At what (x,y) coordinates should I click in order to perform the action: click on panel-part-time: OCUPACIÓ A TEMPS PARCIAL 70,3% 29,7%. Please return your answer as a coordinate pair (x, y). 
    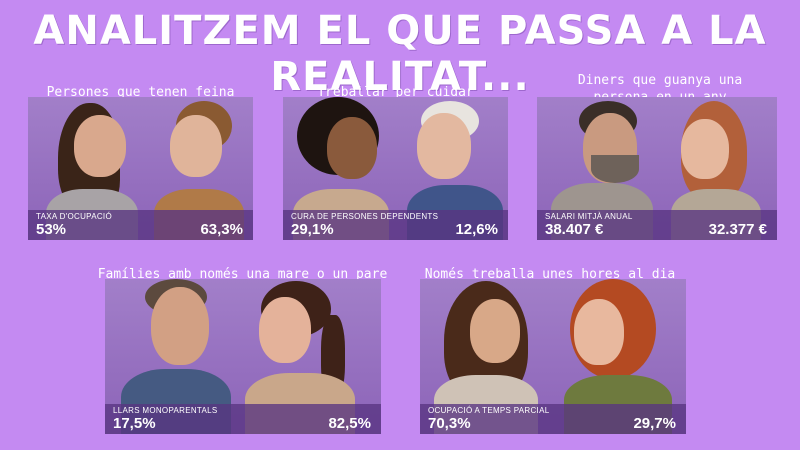
    Looking at the image, I should click on (553, 356).